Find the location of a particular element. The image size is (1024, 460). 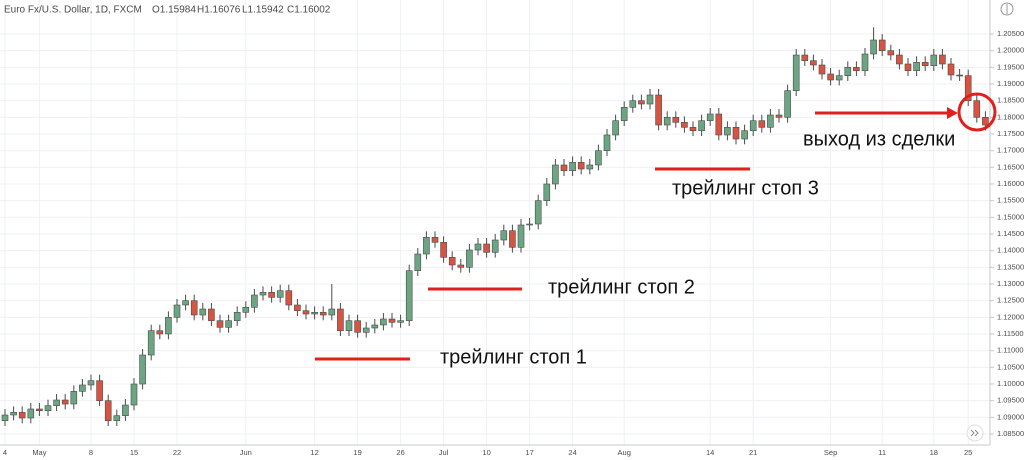

x-tick-label: 4 is located at coordinates (5, 452).